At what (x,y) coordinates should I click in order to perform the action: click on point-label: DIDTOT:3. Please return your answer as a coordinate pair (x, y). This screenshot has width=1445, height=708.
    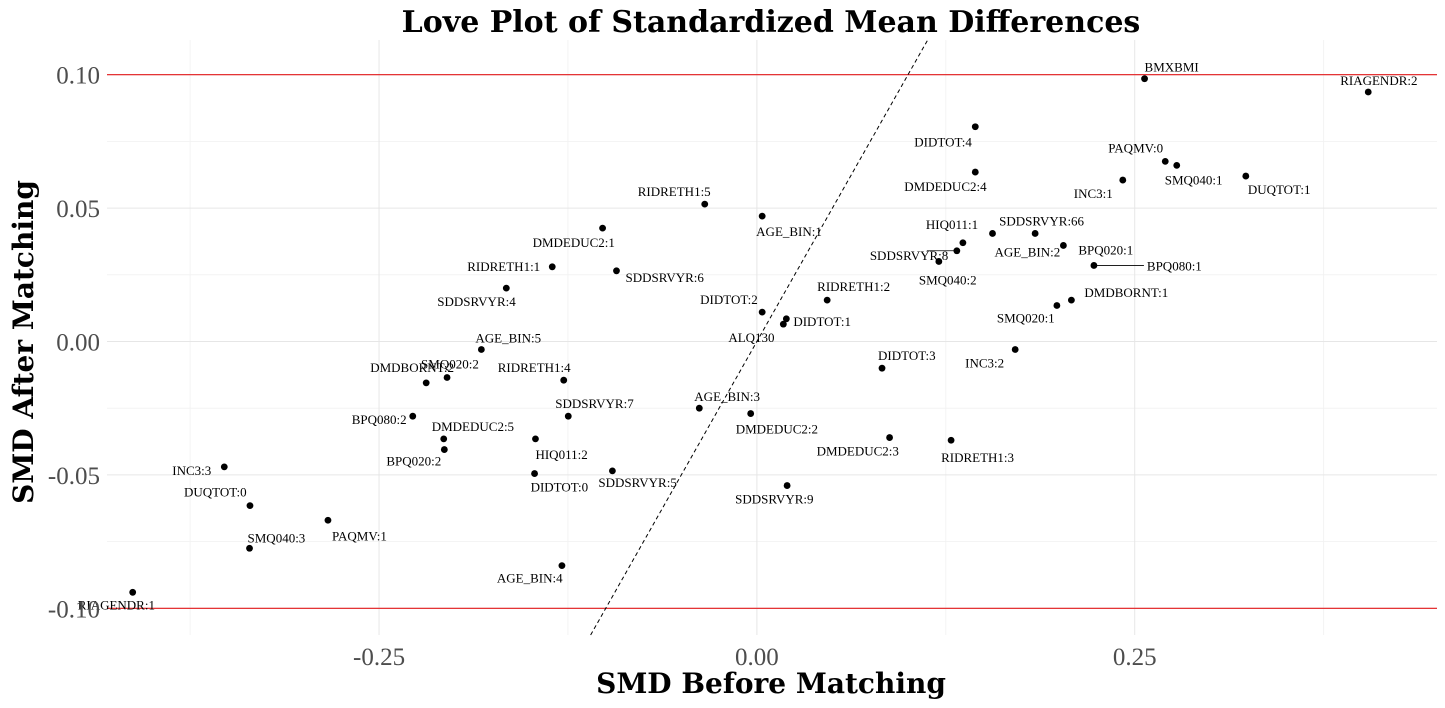
    Looking at the image, I should click on (907, 355).